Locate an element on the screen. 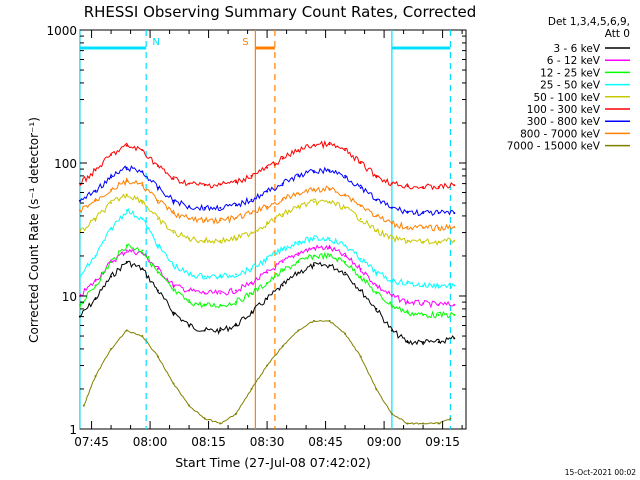 Image resolution: width=640 pixels, height=480 pixels. x-axis-title: Start Time (27-Jul-08 07:42:02) is located at coordinates (273, 462).